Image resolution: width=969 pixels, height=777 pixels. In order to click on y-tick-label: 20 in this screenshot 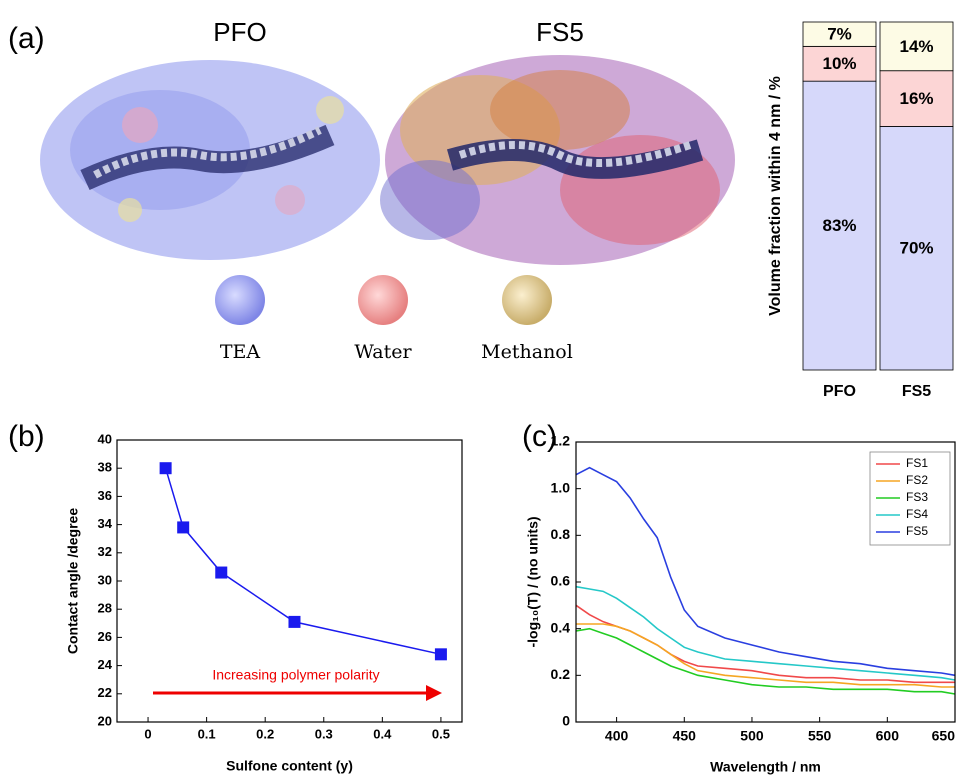, I will do `click(105, 720)`.